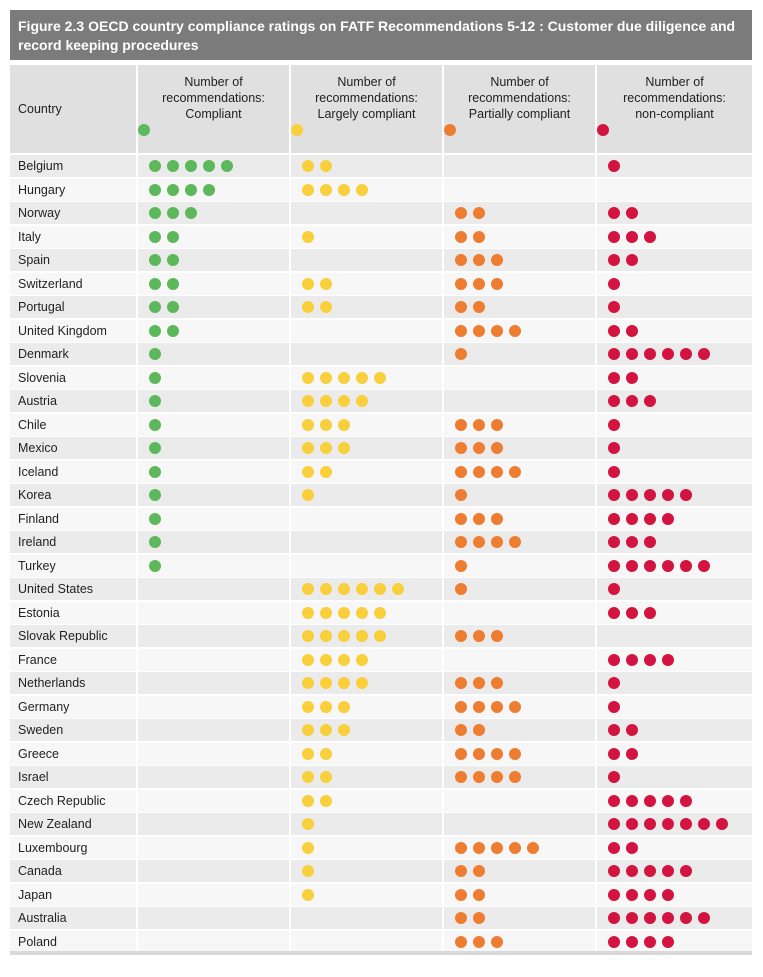  I want to click on table-row: Portugal, so click(381, 307).